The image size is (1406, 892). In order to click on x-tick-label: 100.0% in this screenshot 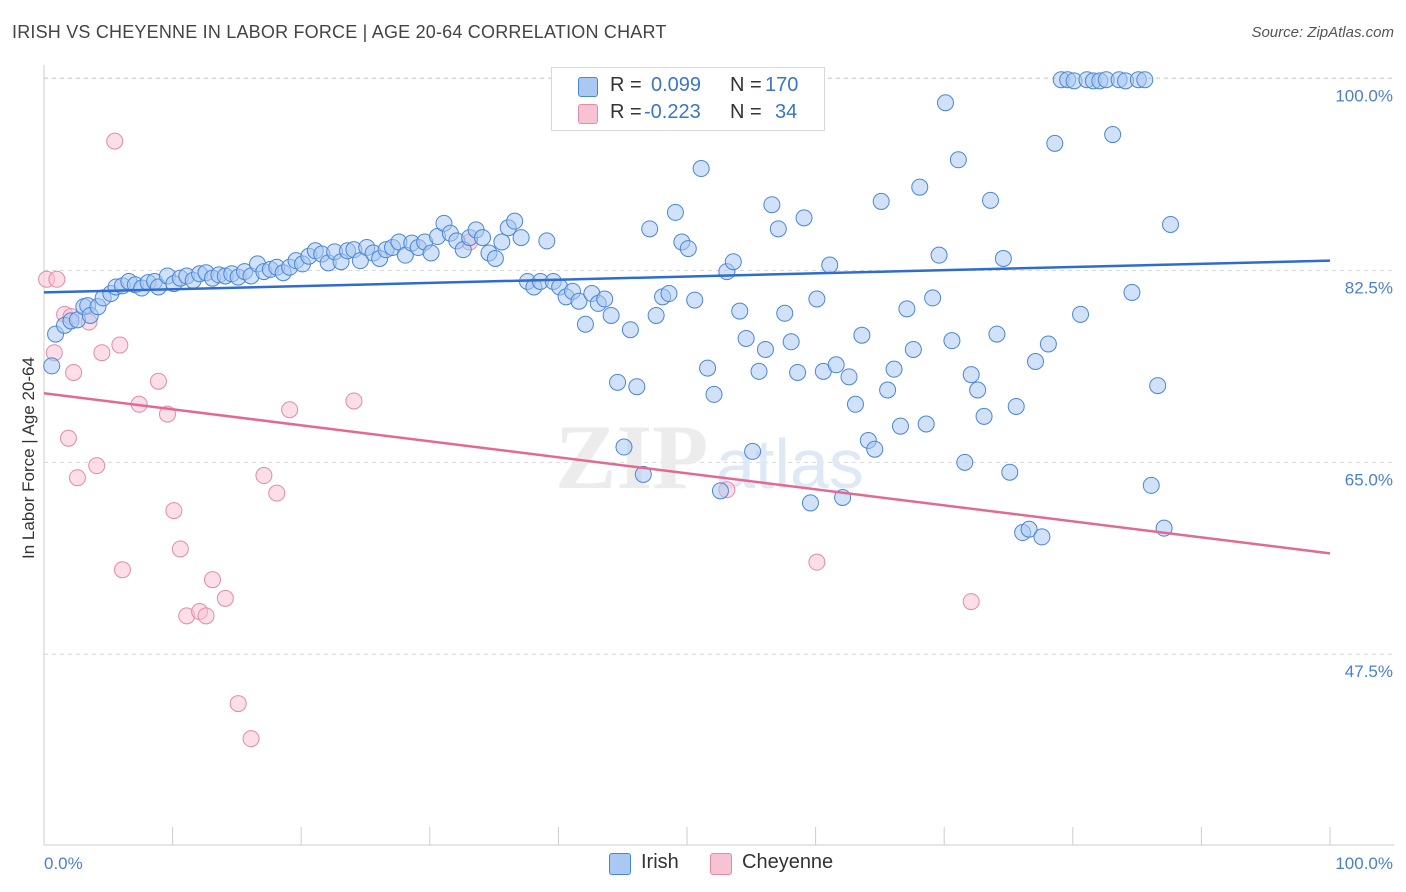, I will do `click(1364, 863)`.